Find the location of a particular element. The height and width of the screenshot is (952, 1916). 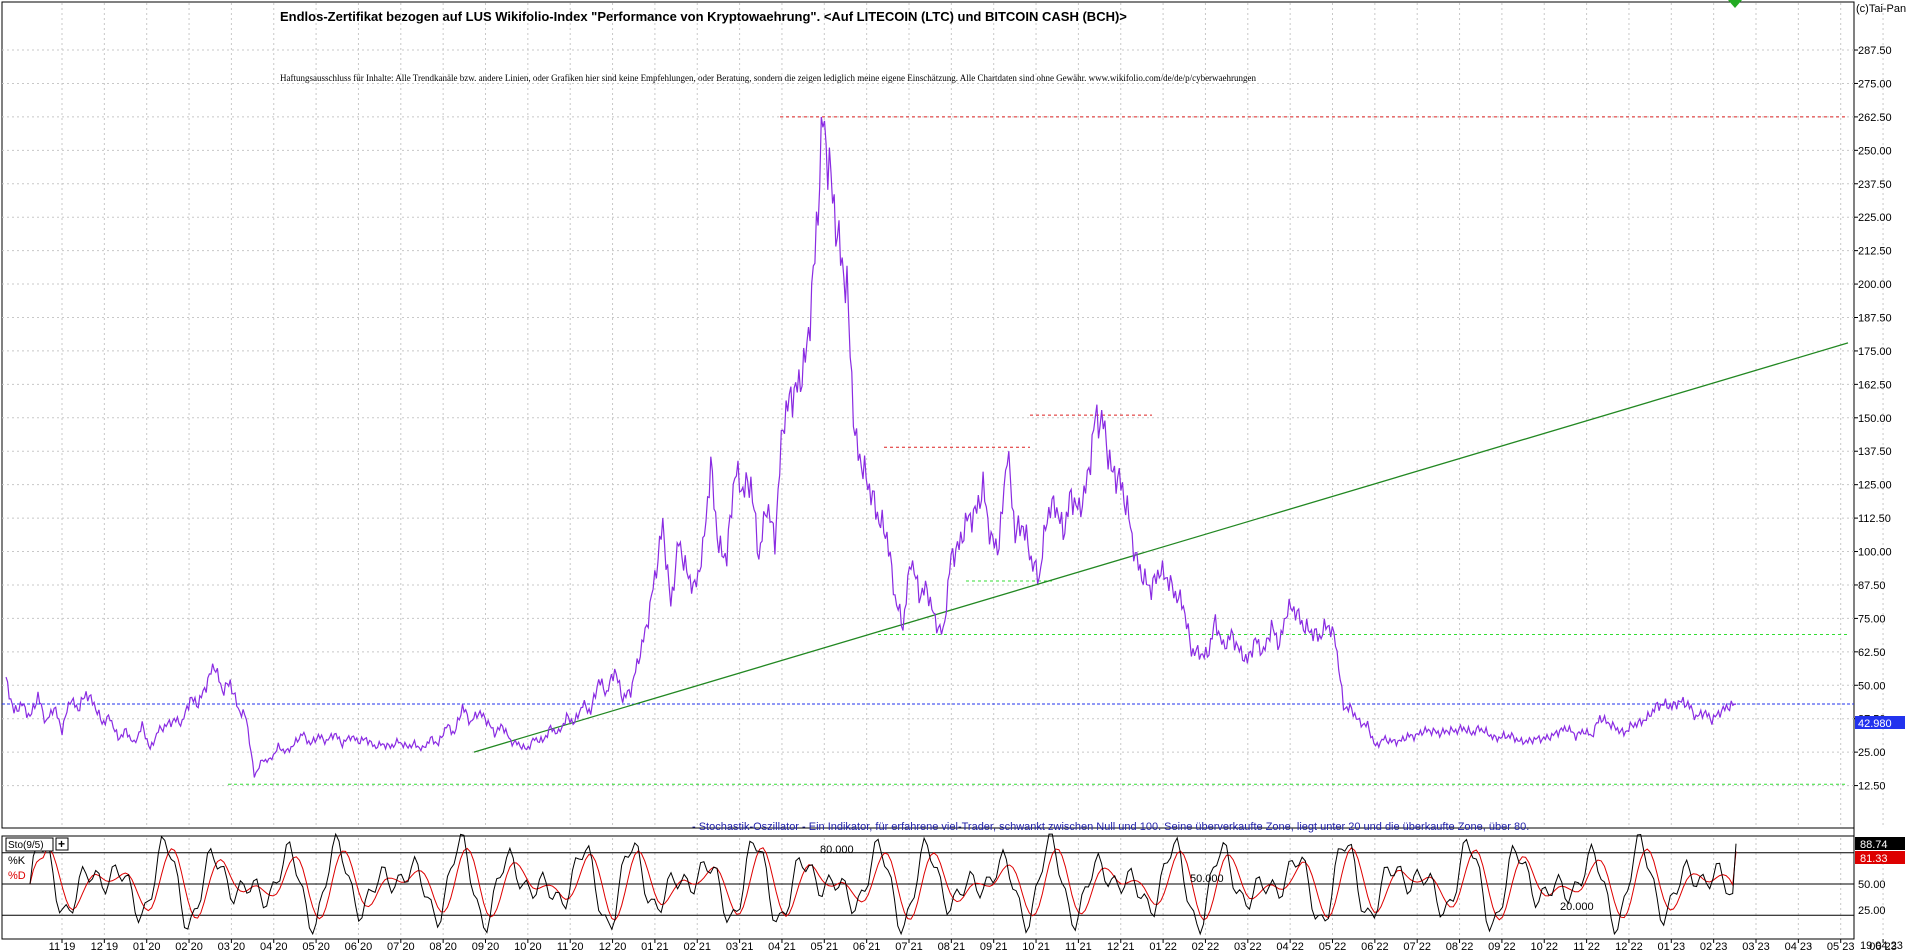

y-tick-label: 112.50 is located at coordinates (1874, 519).